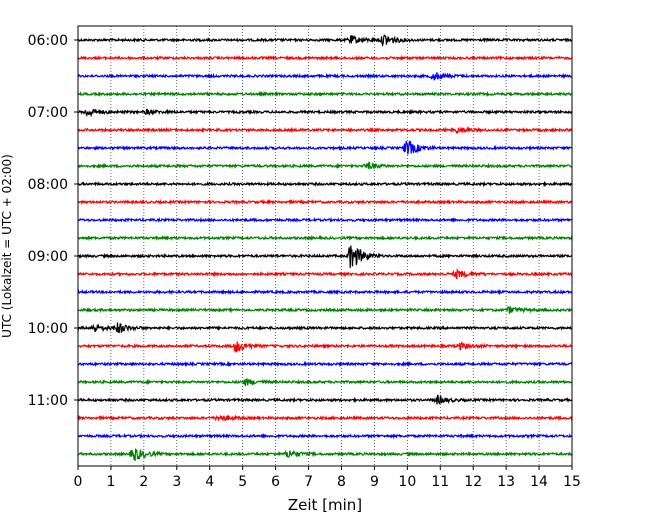 The width and height of the screenshot is (650, 520). I want to click on x-tick-label: 11, so click(440, 482).